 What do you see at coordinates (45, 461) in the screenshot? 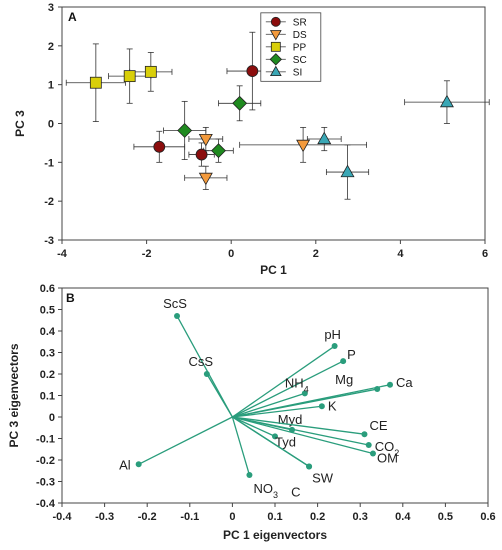
I see `panel-b-y-tick-label: -0.2` at bounding box center [45, 461].